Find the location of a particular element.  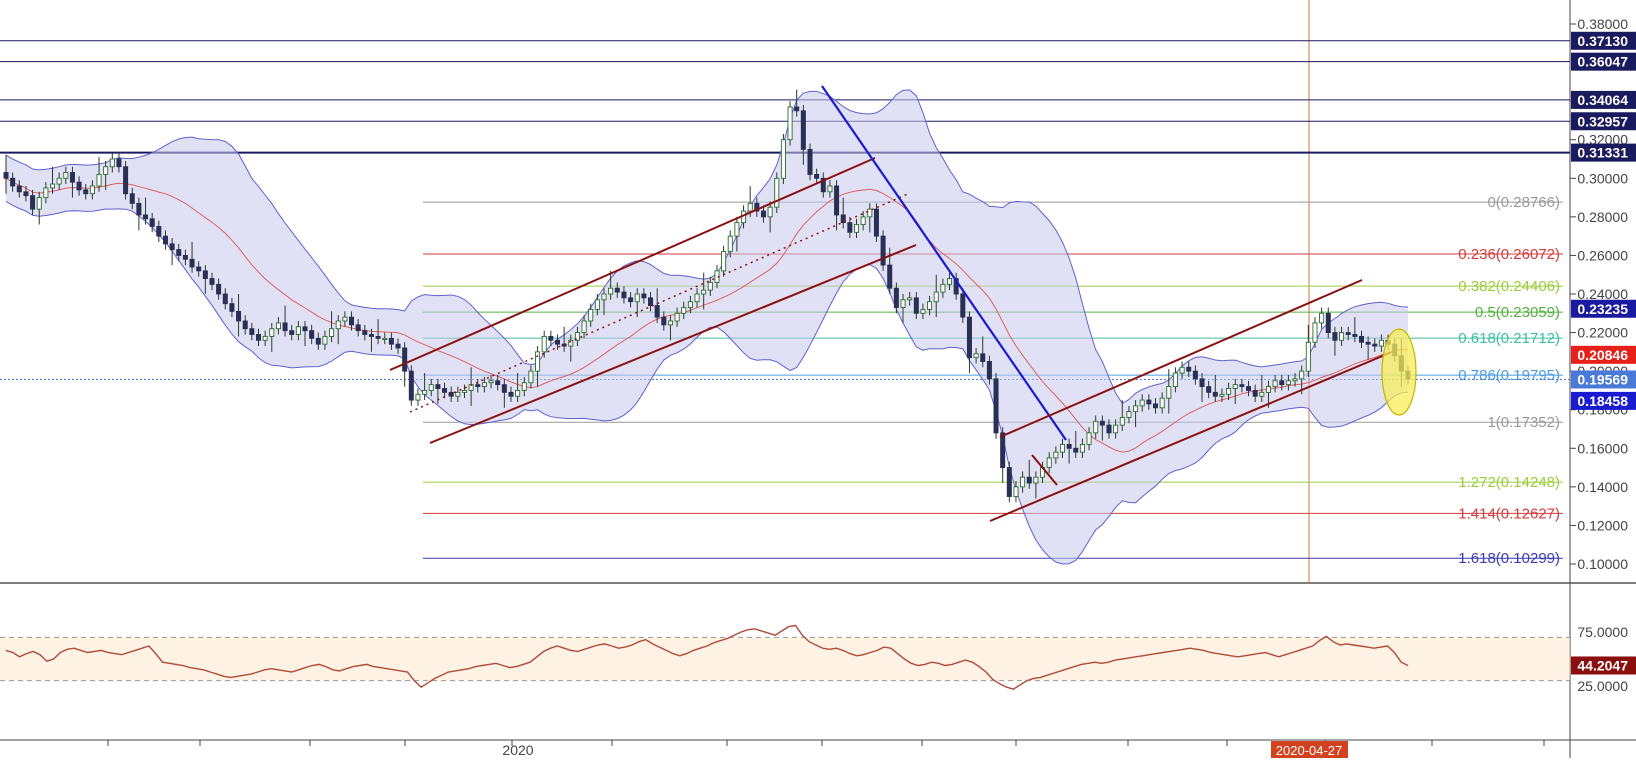

highlighted-date-label: 2020-04-27 is located at coordinates (1309, 750).